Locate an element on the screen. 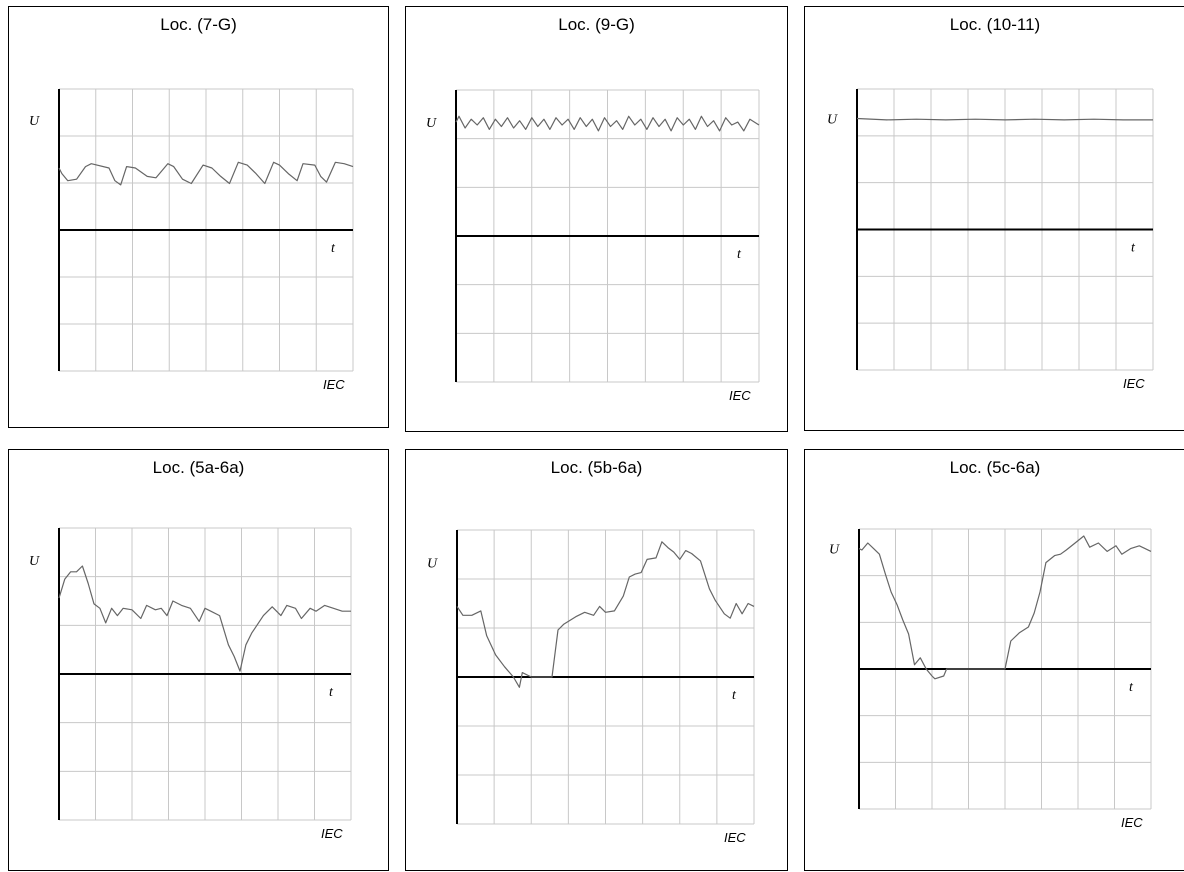  panel-title: Loc. (5b-6a) is located at coordinates (596, 467).